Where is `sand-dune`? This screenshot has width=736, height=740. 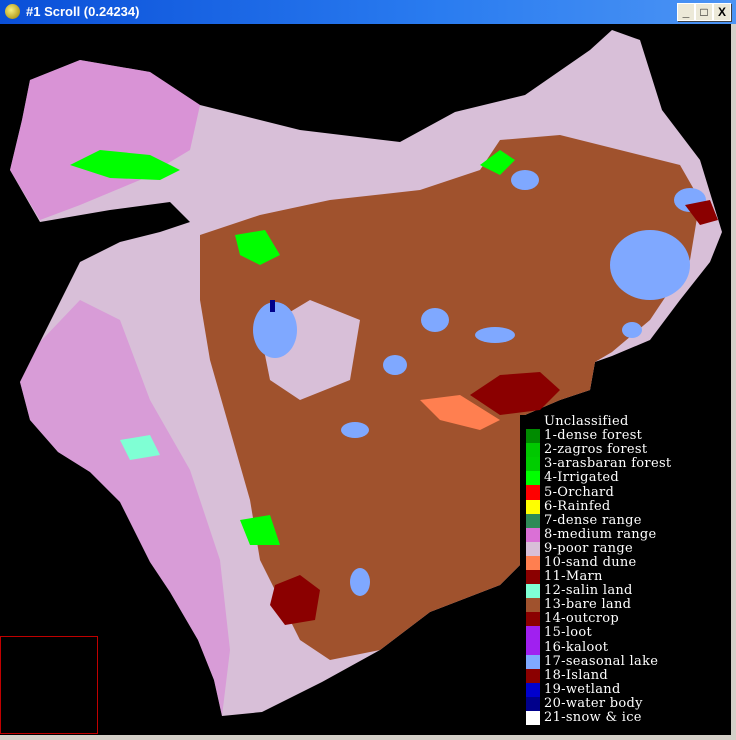
sand-dune is located at coordinates (460, 412).